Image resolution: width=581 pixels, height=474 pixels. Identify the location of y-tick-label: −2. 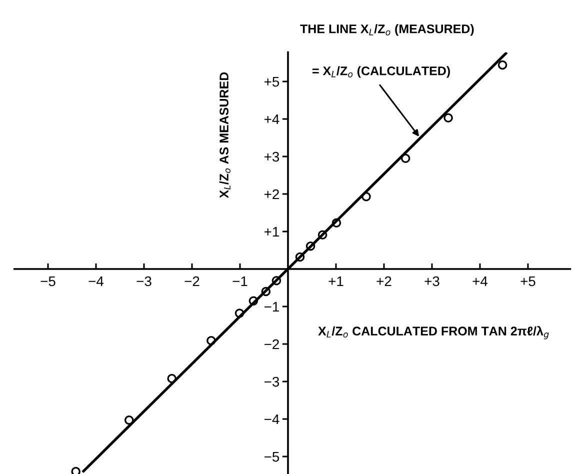
(271, 344).